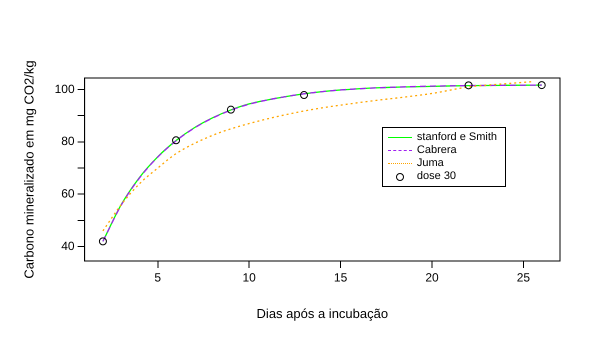 Image resolution: width=600 pixels, height=350 pixels. What do you see at coordinates (523, 277) in the screenshot?
I see `x-tick-label: 25` at bounding box center [523, 277].